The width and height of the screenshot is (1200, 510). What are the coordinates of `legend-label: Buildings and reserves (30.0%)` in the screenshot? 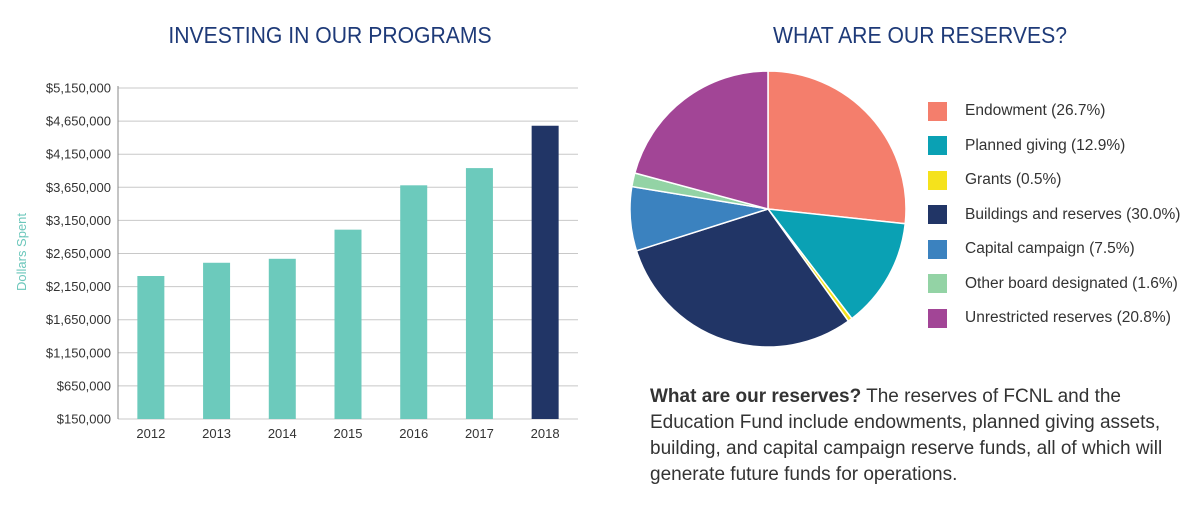 It's located at (1073, 214).